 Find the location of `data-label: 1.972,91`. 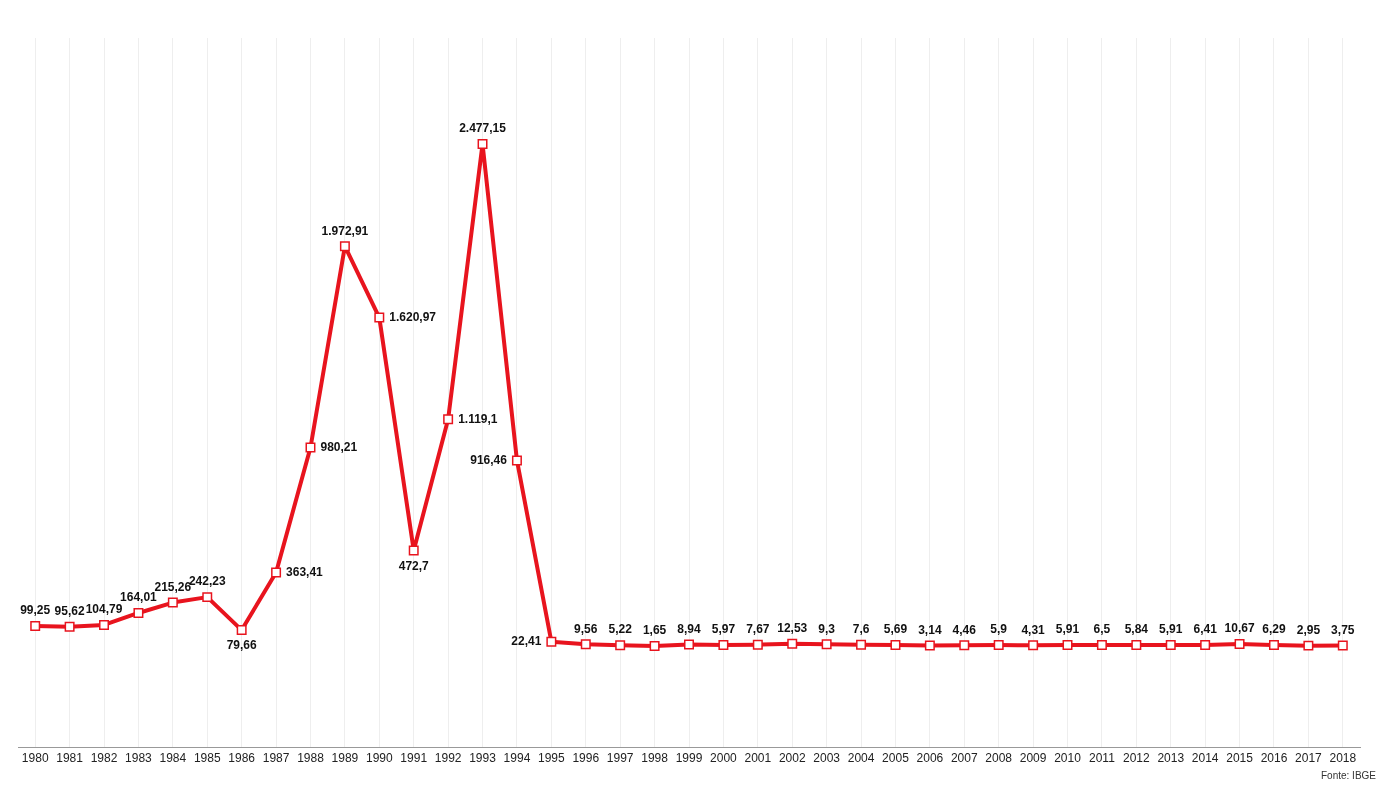

data-label: 1.972,91 is located at coordinates (345, 230).